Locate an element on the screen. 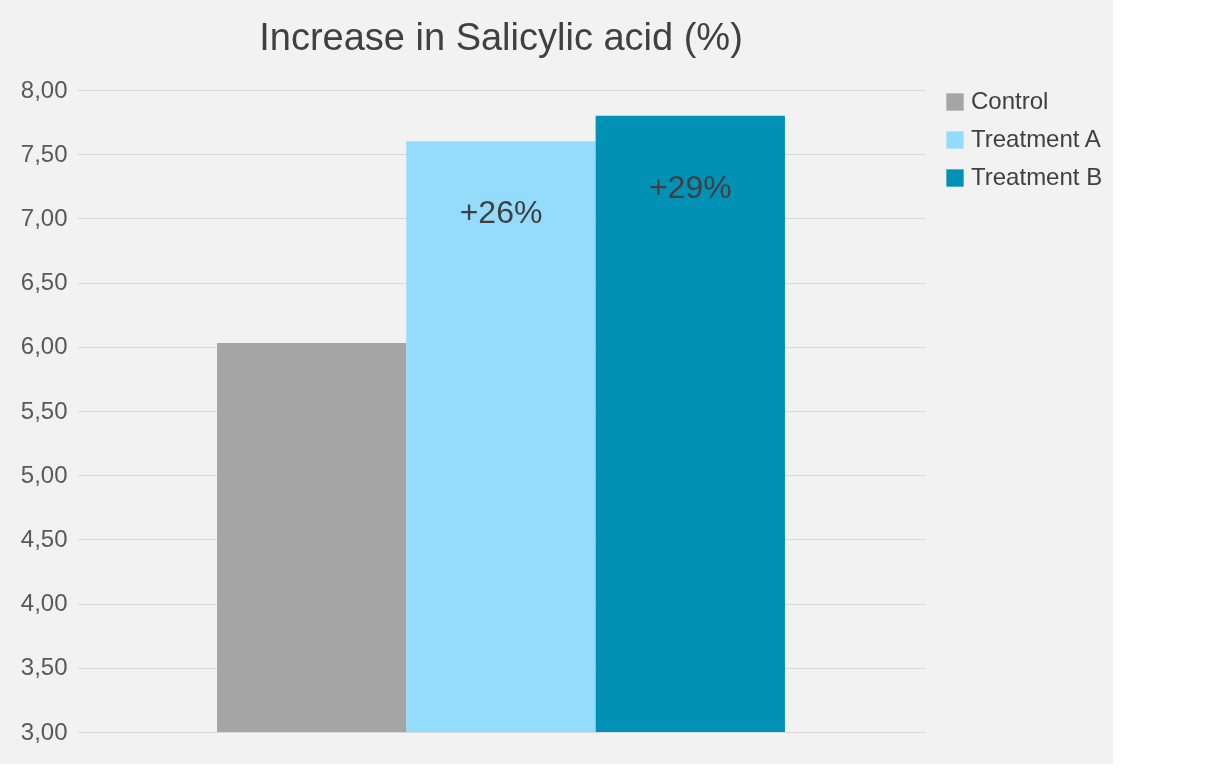 Image resolution: width=1208 pixels, height=779 pixels. y-tick-label: 6,50 is located at coordinates (44, 282).